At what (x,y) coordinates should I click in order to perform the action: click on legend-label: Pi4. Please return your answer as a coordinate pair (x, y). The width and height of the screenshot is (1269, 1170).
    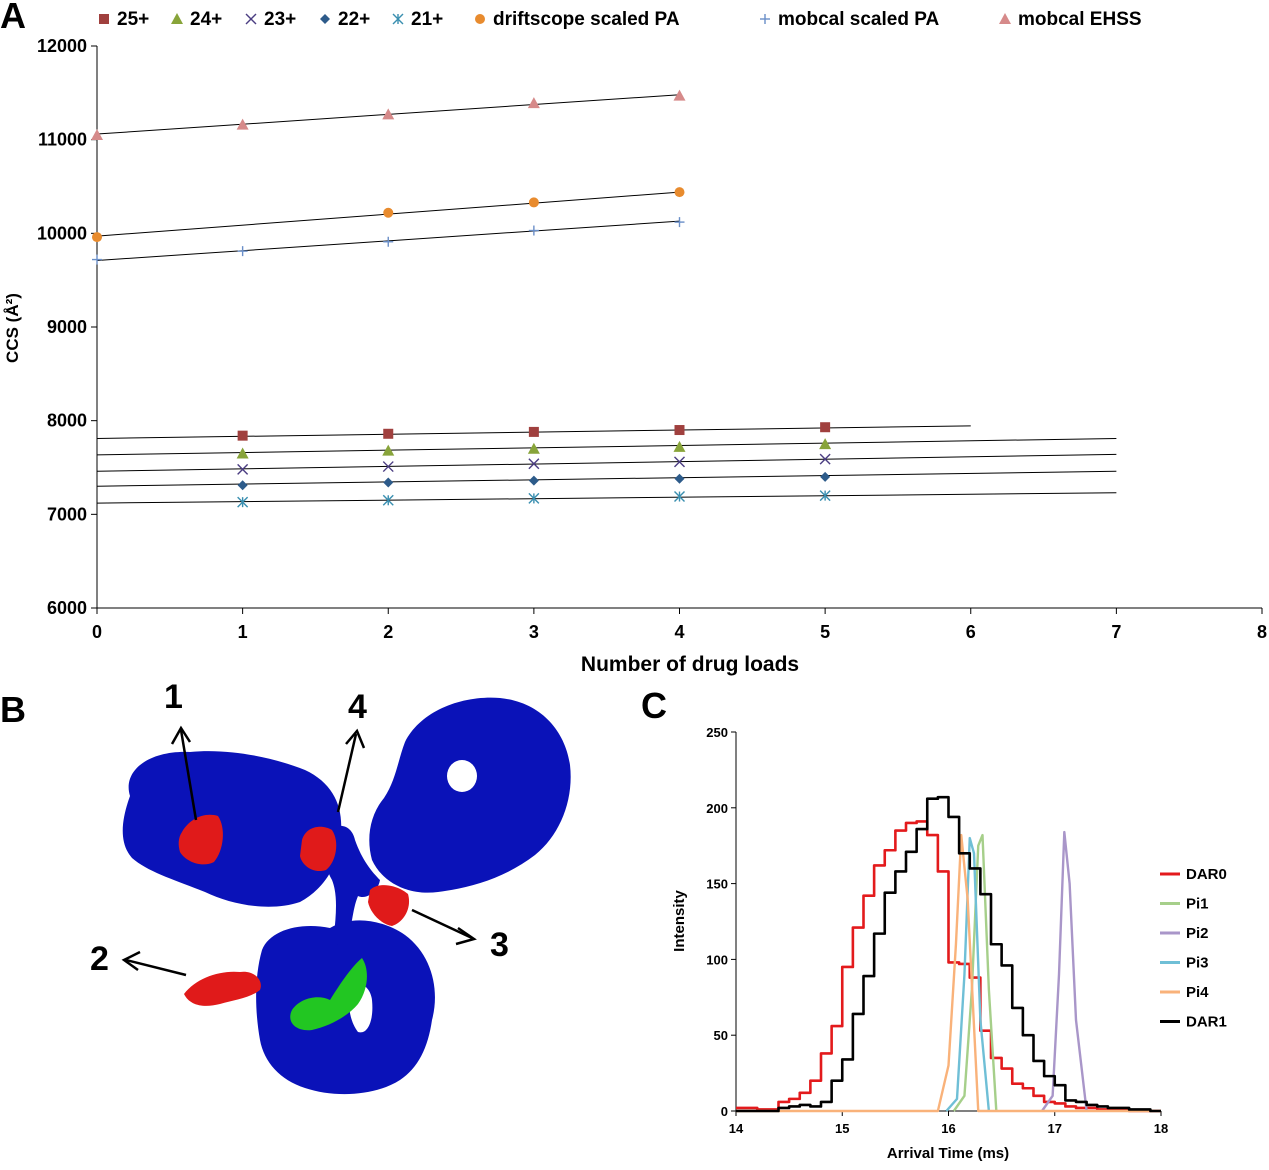
    Looking at the image, I should click on (1197, 992).